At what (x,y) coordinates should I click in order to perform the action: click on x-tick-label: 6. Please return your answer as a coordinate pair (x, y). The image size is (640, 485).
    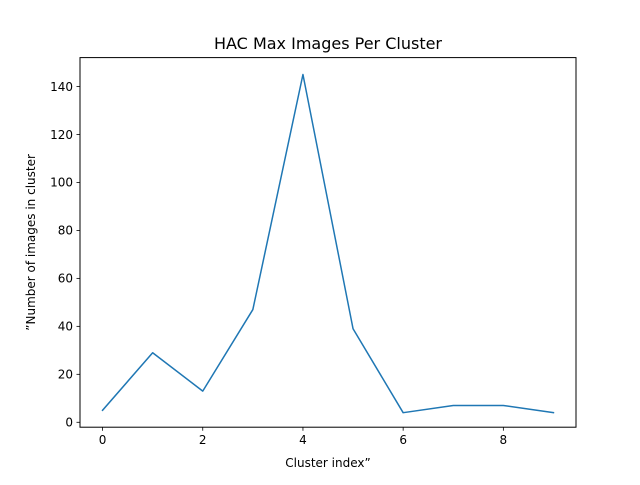
    Looking at the image, I should click on (403, 440).